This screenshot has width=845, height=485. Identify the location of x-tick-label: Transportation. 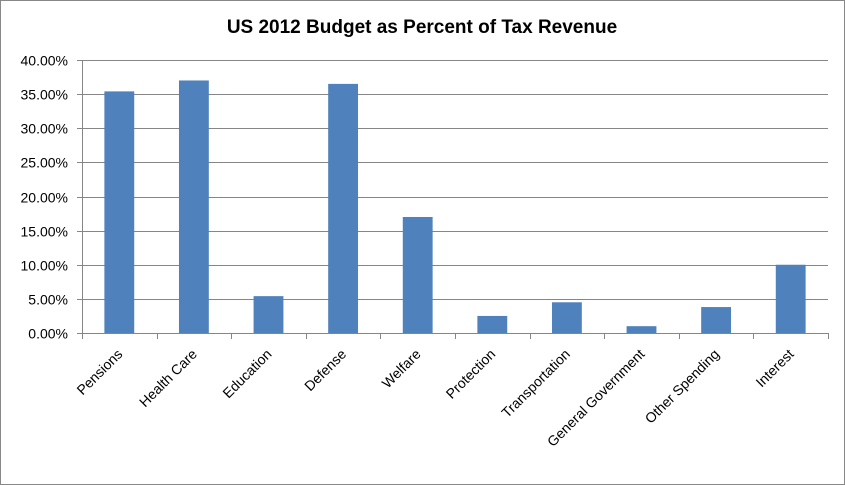
(535, 383).